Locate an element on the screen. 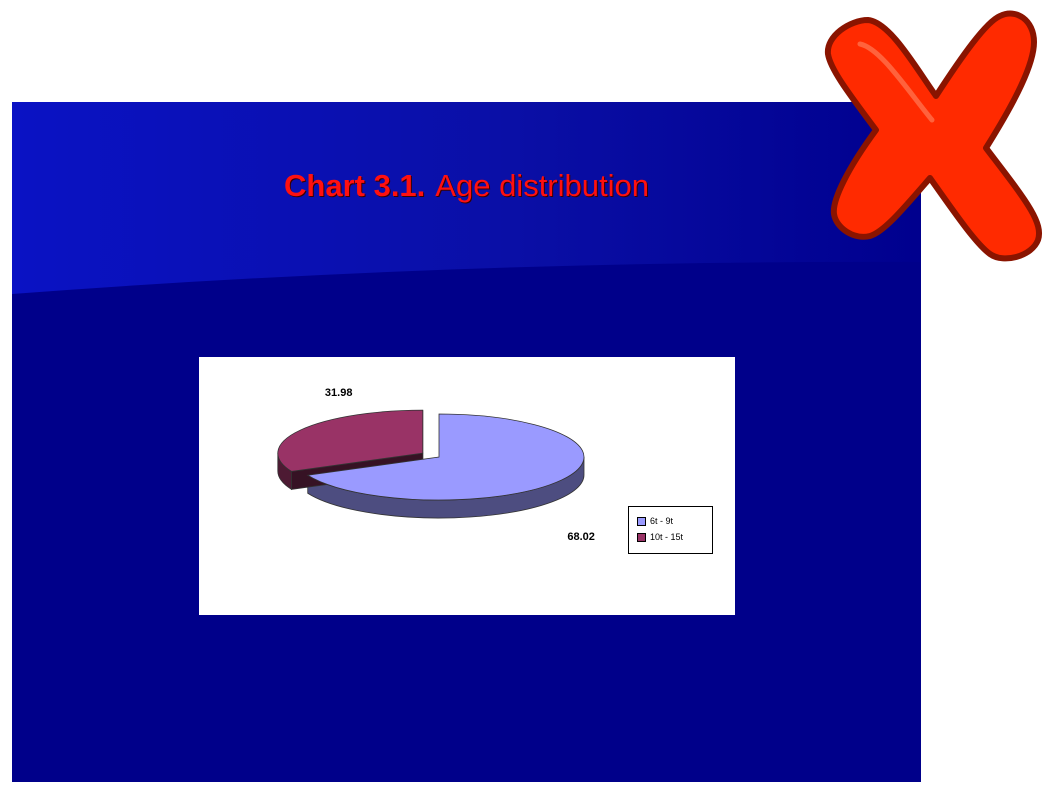 The width and height of the screenshot is (1049, 797). legend-swatch-10t-15t is located at coordinates (641, 537).